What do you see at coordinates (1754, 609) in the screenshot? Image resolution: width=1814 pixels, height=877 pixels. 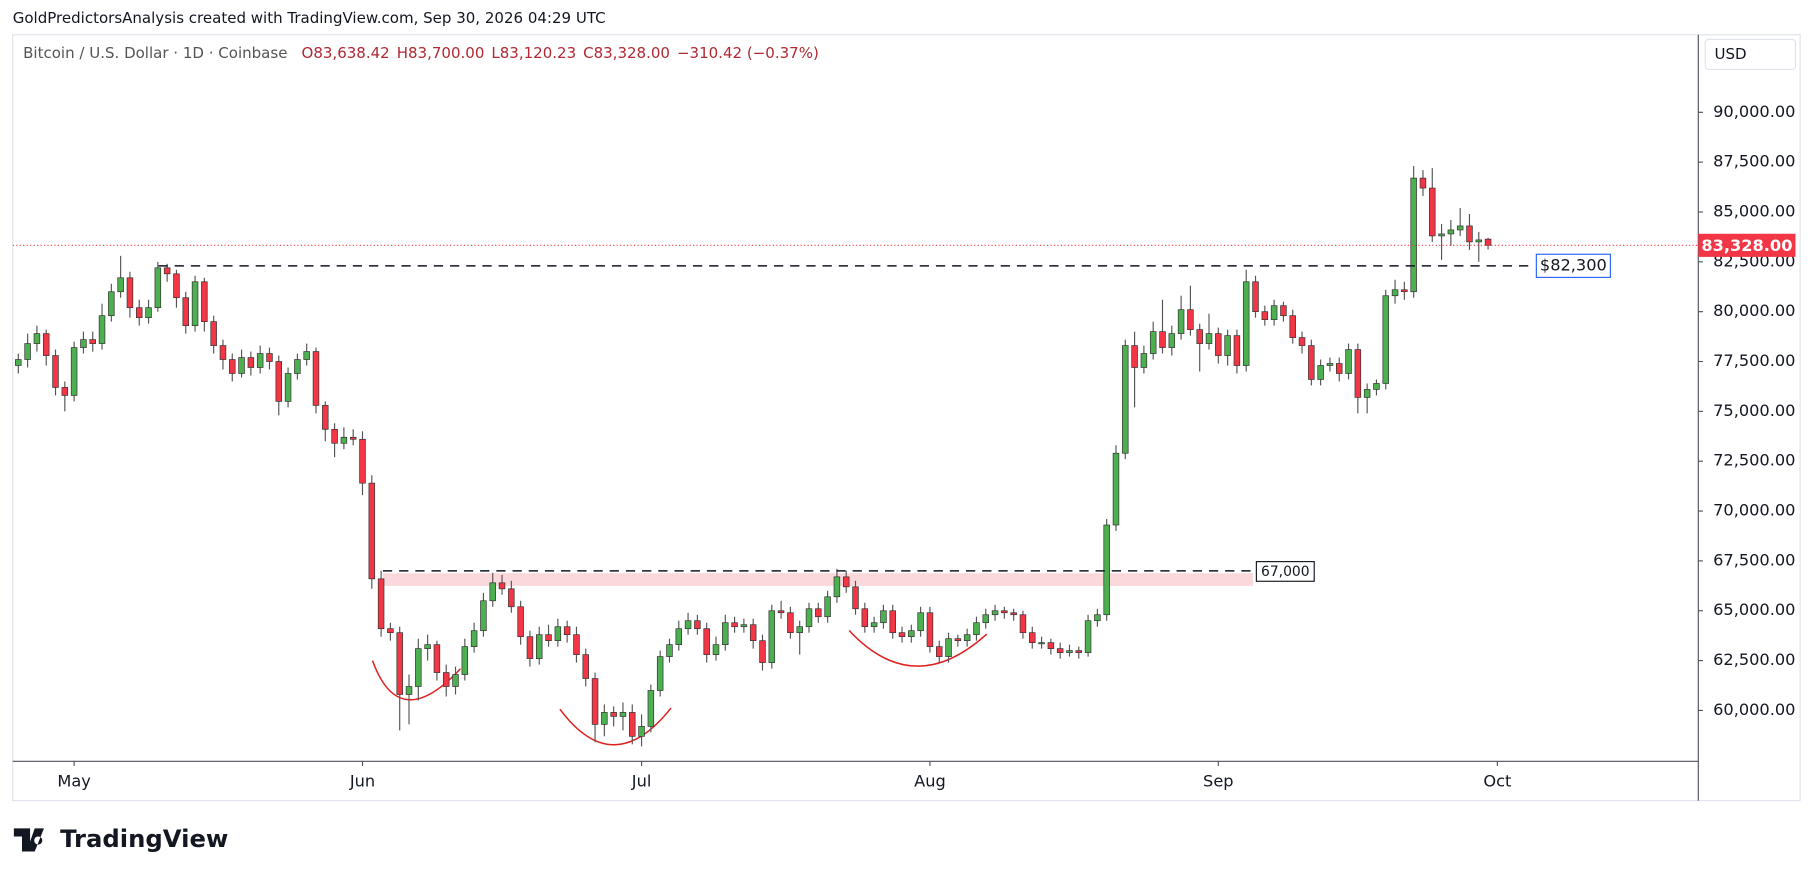 I see `y-tick-label: 65,000.00` at bounding box center [1754, 609].